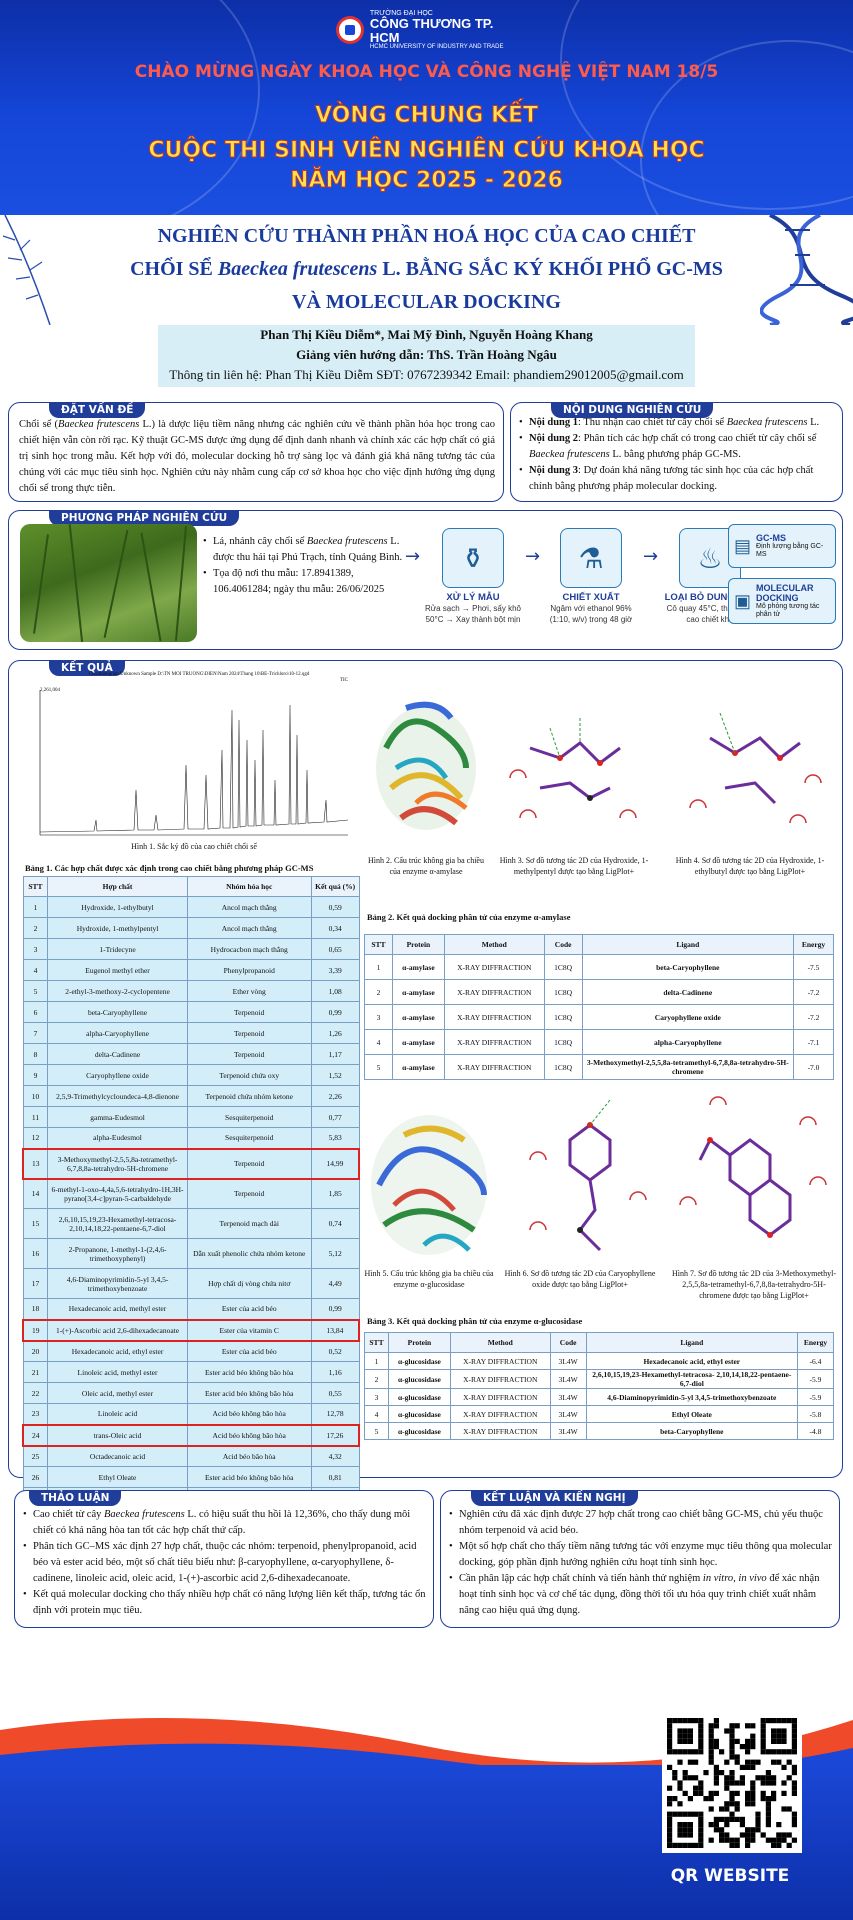 The height and width of the screenshot is (1920, 853). I want to click on table-cell: 1,52, so click(335, 1075).